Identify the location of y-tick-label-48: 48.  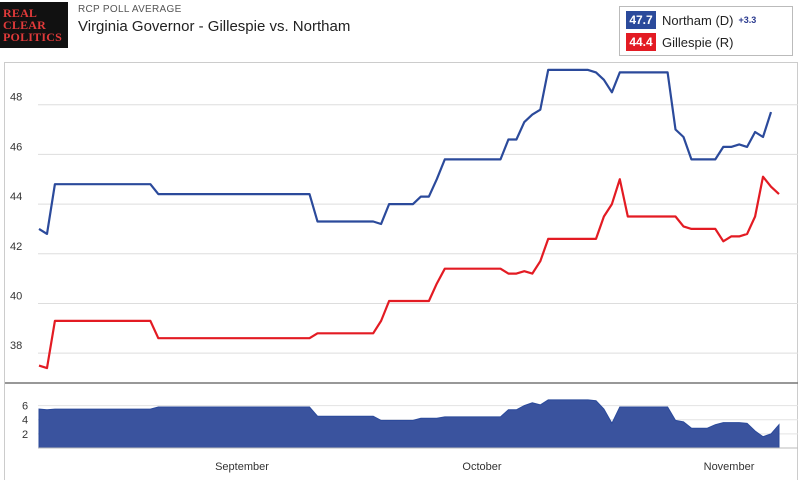
(16, 98).